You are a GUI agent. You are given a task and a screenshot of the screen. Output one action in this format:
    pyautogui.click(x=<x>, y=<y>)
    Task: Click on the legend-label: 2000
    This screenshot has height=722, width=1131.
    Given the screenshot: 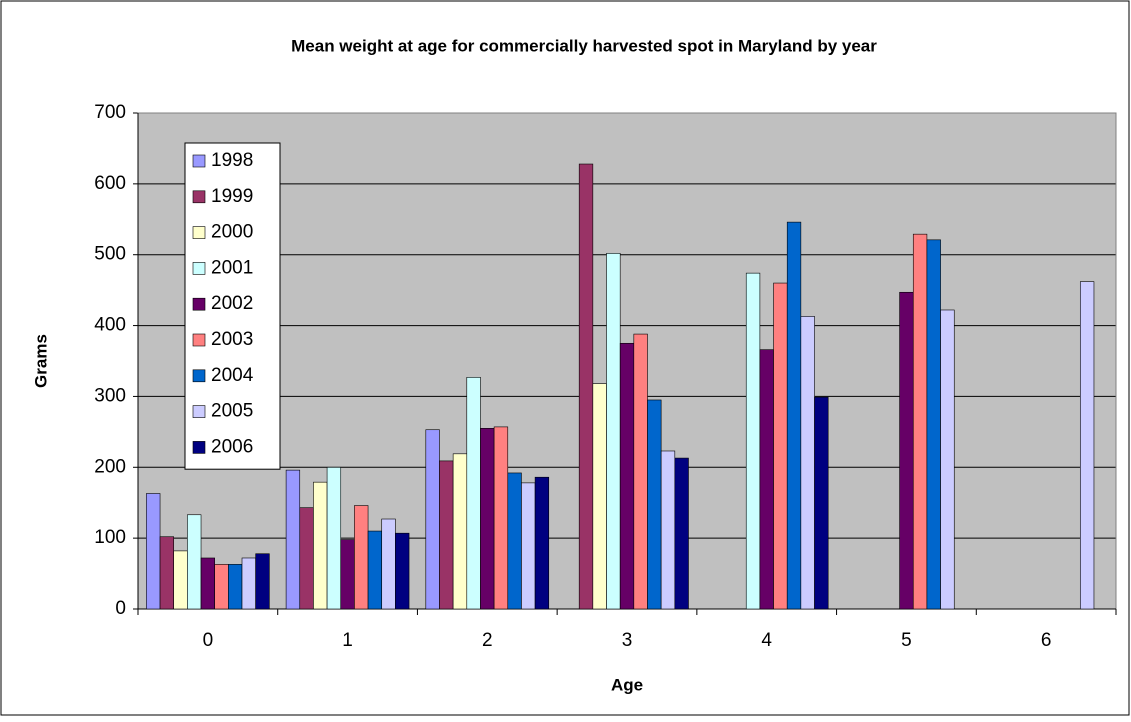 What is the action you would take?
    pyautogui.click(x=232, y=232)
    